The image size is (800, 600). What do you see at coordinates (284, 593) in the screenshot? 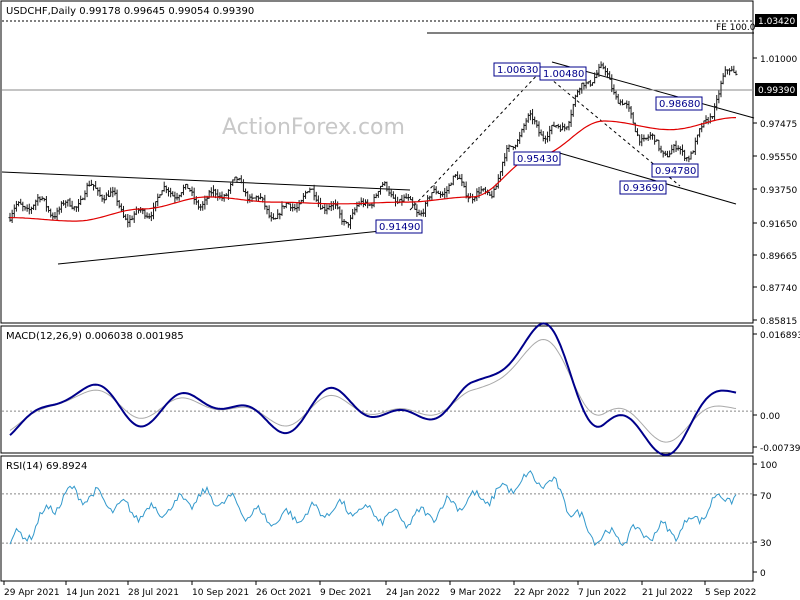
I see `x-tick-label: 26 Oct 2021` at bounding box center [284, 593].